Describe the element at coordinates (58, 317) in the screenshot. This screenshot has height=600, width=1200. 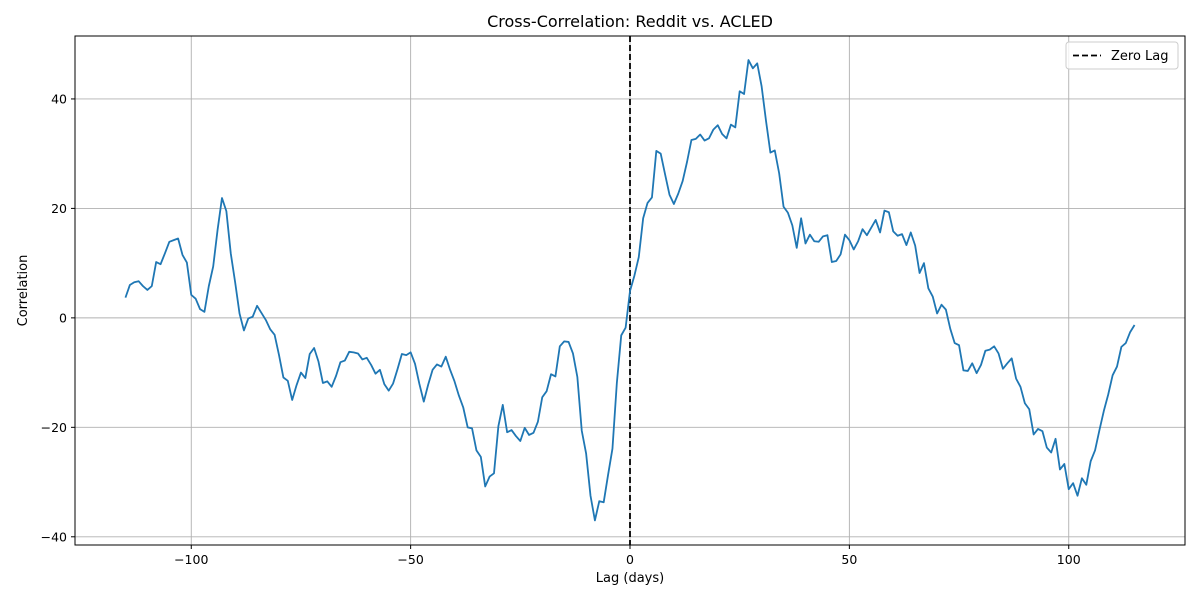
I see `y-axis-ticks: −40 −20 0 20 40` at that location.